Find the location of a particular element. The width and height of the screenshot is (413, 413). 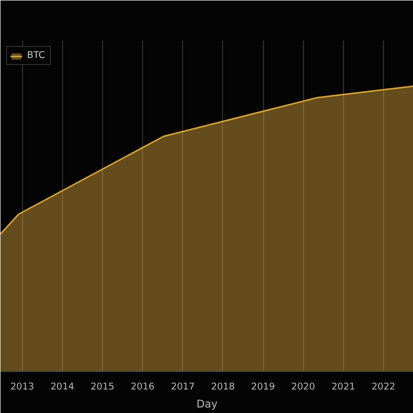

x-tick-label: 2021 is located at coordinates (344, 387).